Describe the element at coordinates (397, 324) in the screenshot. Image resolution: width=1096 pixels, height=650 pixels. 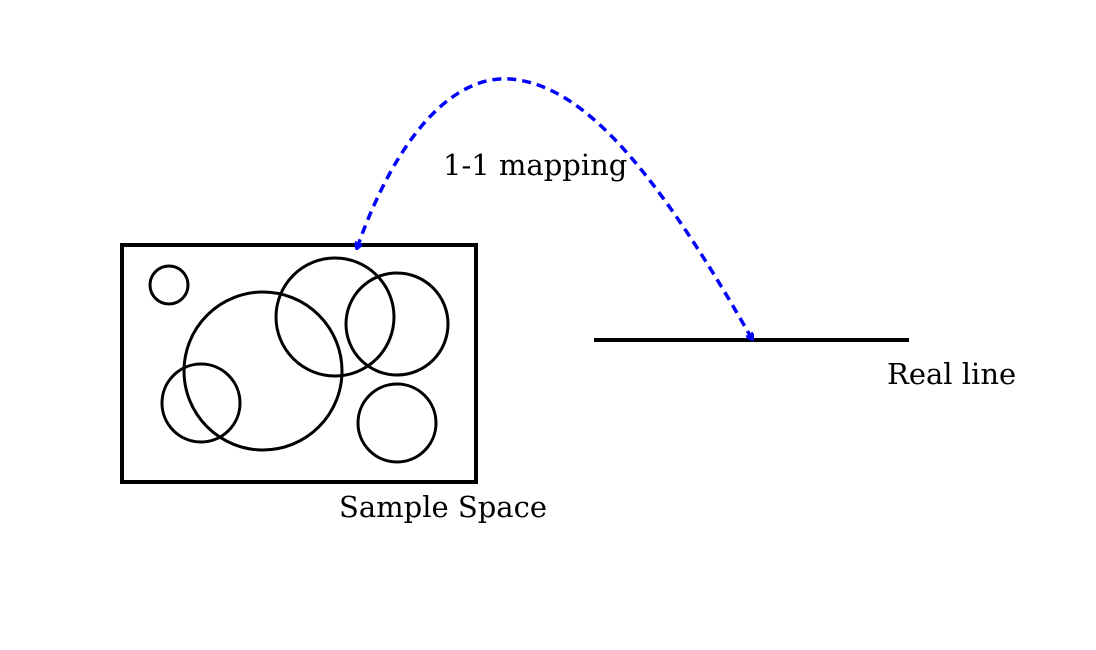
I see `event-circle-top-right` at that location.